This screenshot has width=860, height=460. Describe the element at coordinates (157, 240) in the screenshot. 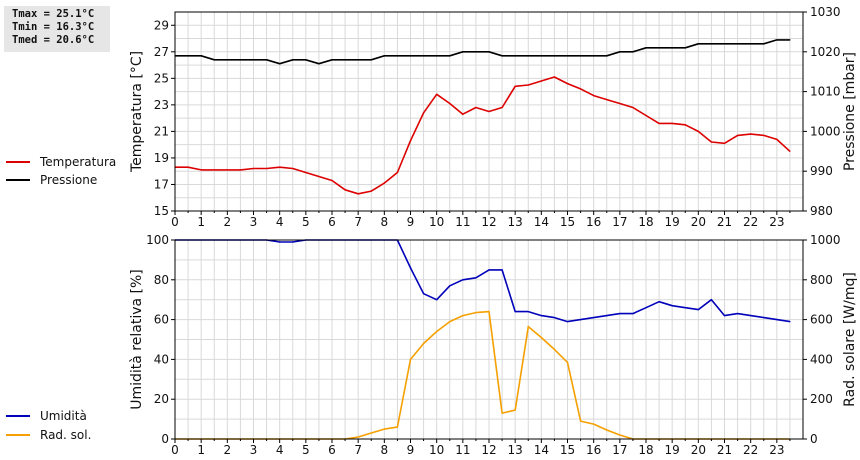

I see `bottom-y-tick-label: 100` at that location.